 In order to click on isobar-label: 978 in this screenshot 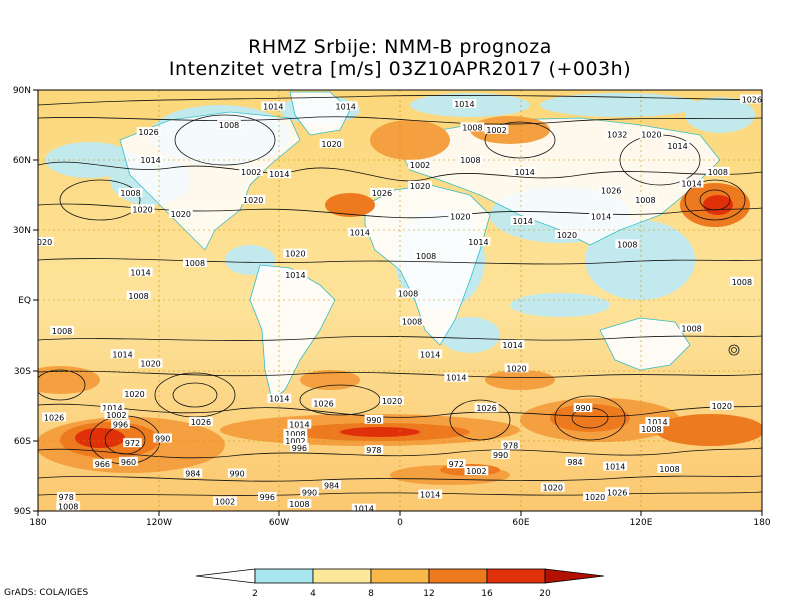, I will do `click(510, 445)`.